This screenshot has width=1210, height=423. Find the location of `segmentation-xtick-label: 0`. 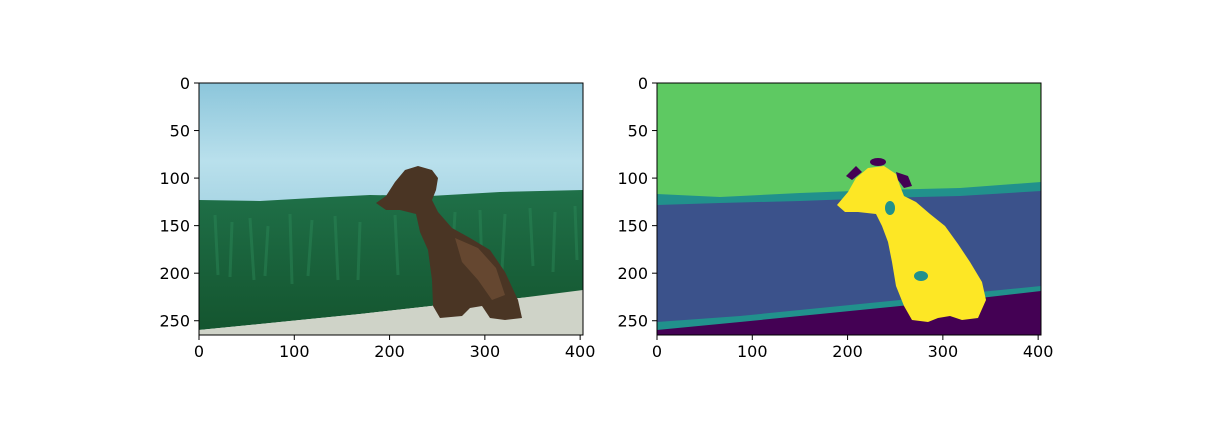

segmentation-xtick-label: 0 is located at coordinates (657, 351).